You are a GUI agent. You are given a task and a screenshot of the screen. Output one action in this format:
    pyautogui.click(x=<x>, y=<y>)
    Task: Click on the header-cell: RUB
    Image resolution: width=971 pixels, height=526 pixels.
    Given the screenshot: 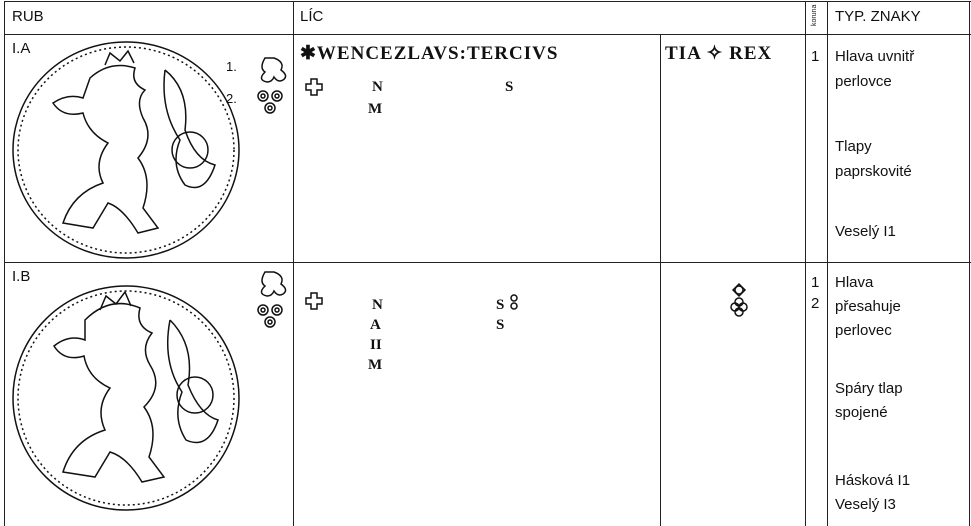 What is the action you would take?
    pyautogui.click(x=28, y=16)
    